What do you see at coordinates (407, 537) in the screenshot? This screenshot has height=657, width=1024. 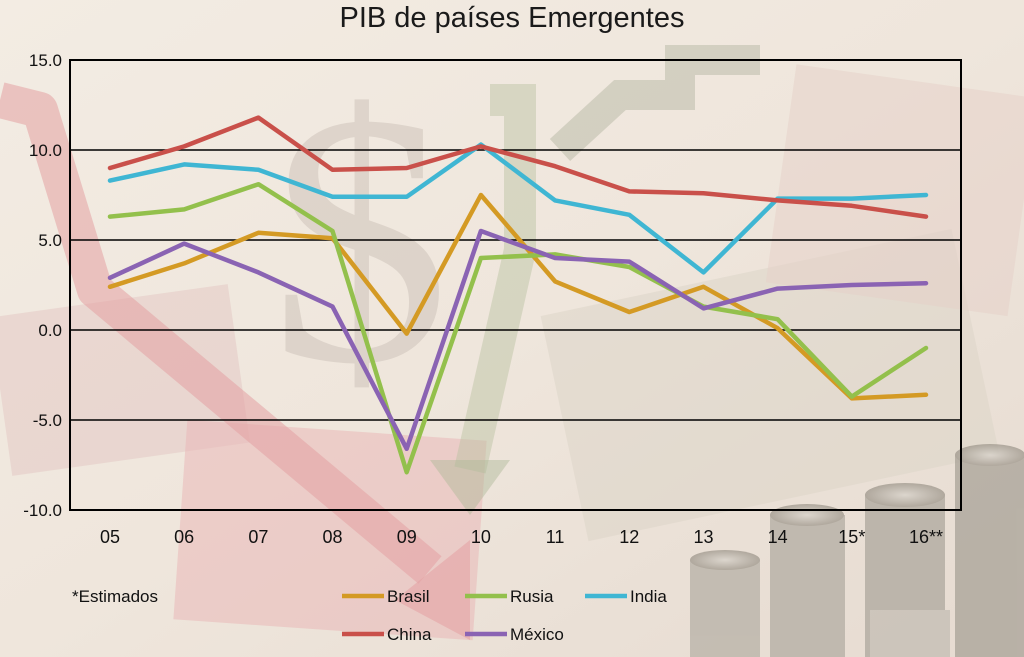 I see `x-tick-label: 09` at bounding box center [407, 537].